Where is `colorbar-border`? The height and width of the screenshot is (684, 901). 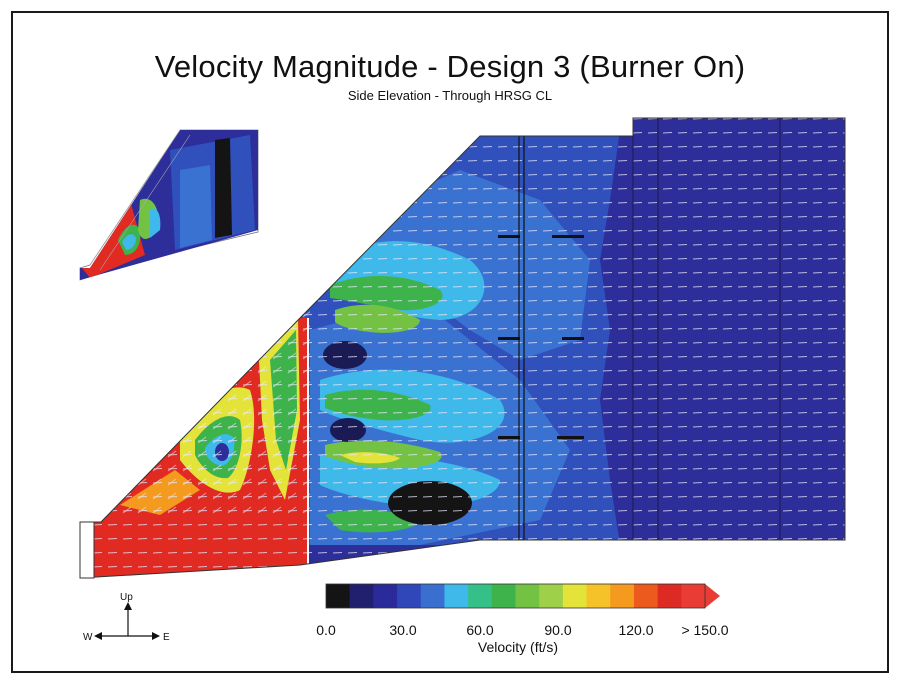
colorbar-border is located at coordinates (515, 596).